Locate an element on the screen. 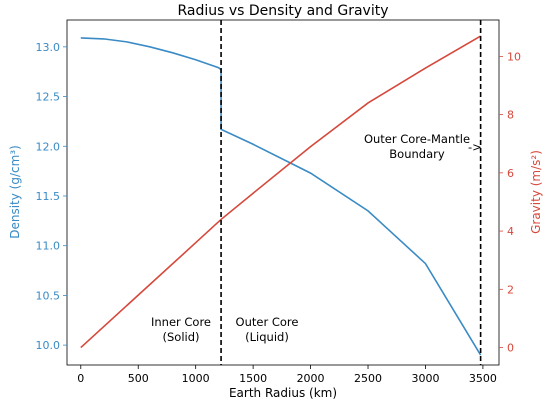 The width and height of the screenshot is (550, 407). chart-title: Radius vs Density and Gravity is located at coordinates (282, 11).